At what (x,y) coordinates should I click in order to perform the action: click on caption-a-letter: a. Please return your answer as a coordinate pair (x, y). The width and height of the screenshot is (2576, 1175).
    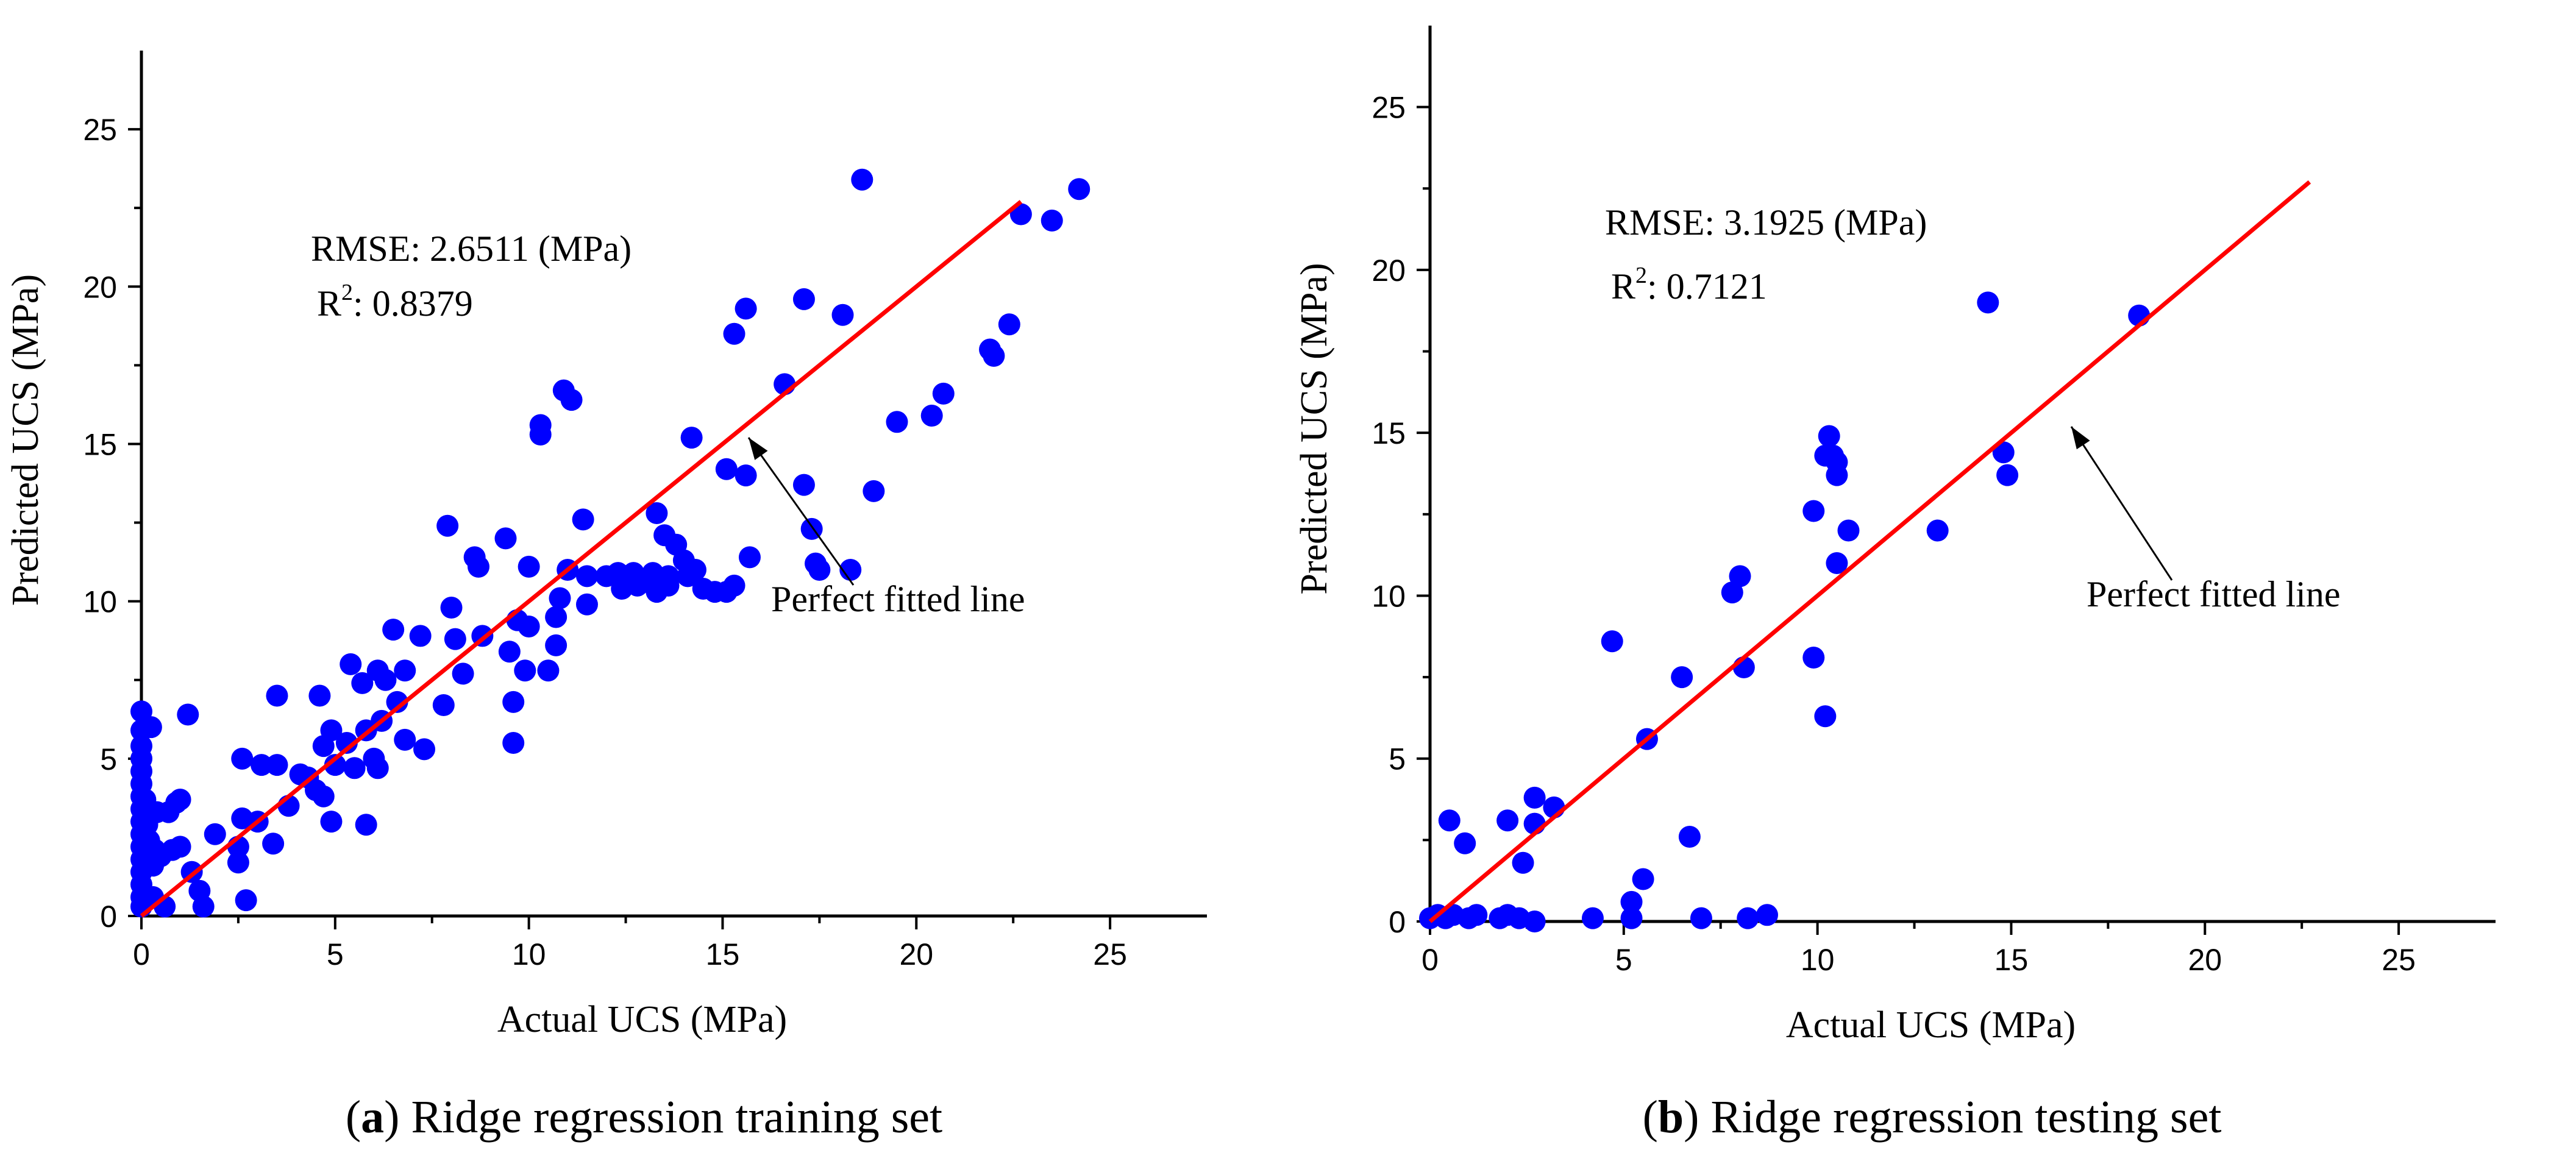
    Looking at the image, I should click on (373, 1118).